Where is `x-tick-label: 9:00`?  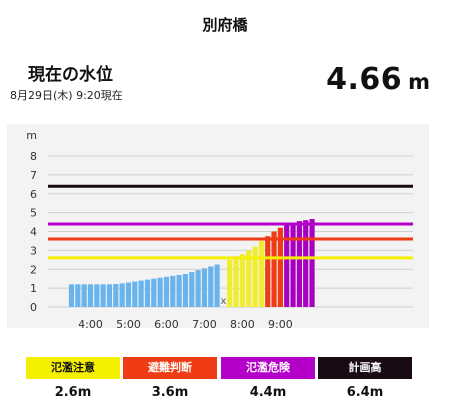
x-tick-label: 9:00 is located at coordinates (280, 323).